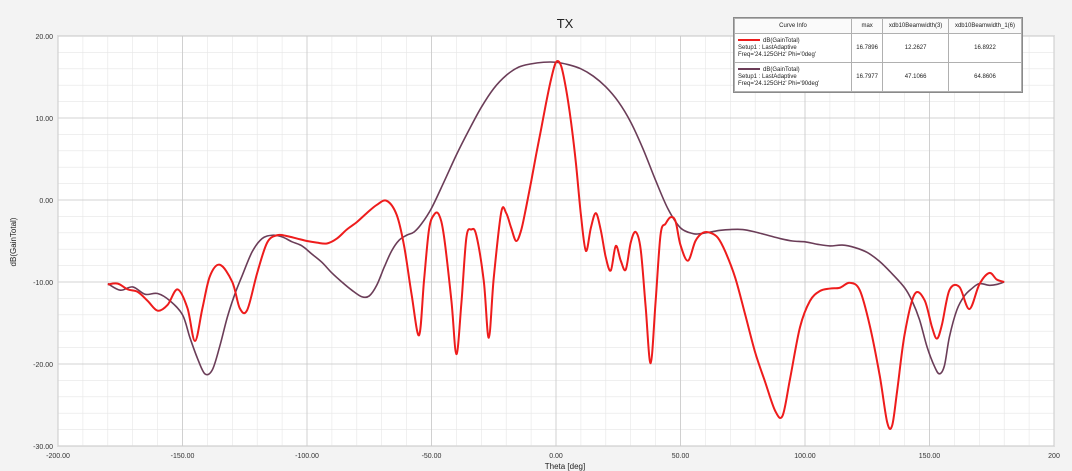  I want to click on legend-max: 16.7977, so click(867, 77).